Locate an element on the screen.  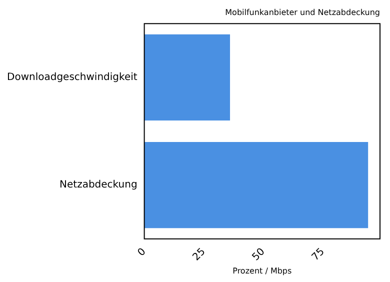
y-tick-label: Downloadgeschwindigkeit is located at coordinates (72, 78).